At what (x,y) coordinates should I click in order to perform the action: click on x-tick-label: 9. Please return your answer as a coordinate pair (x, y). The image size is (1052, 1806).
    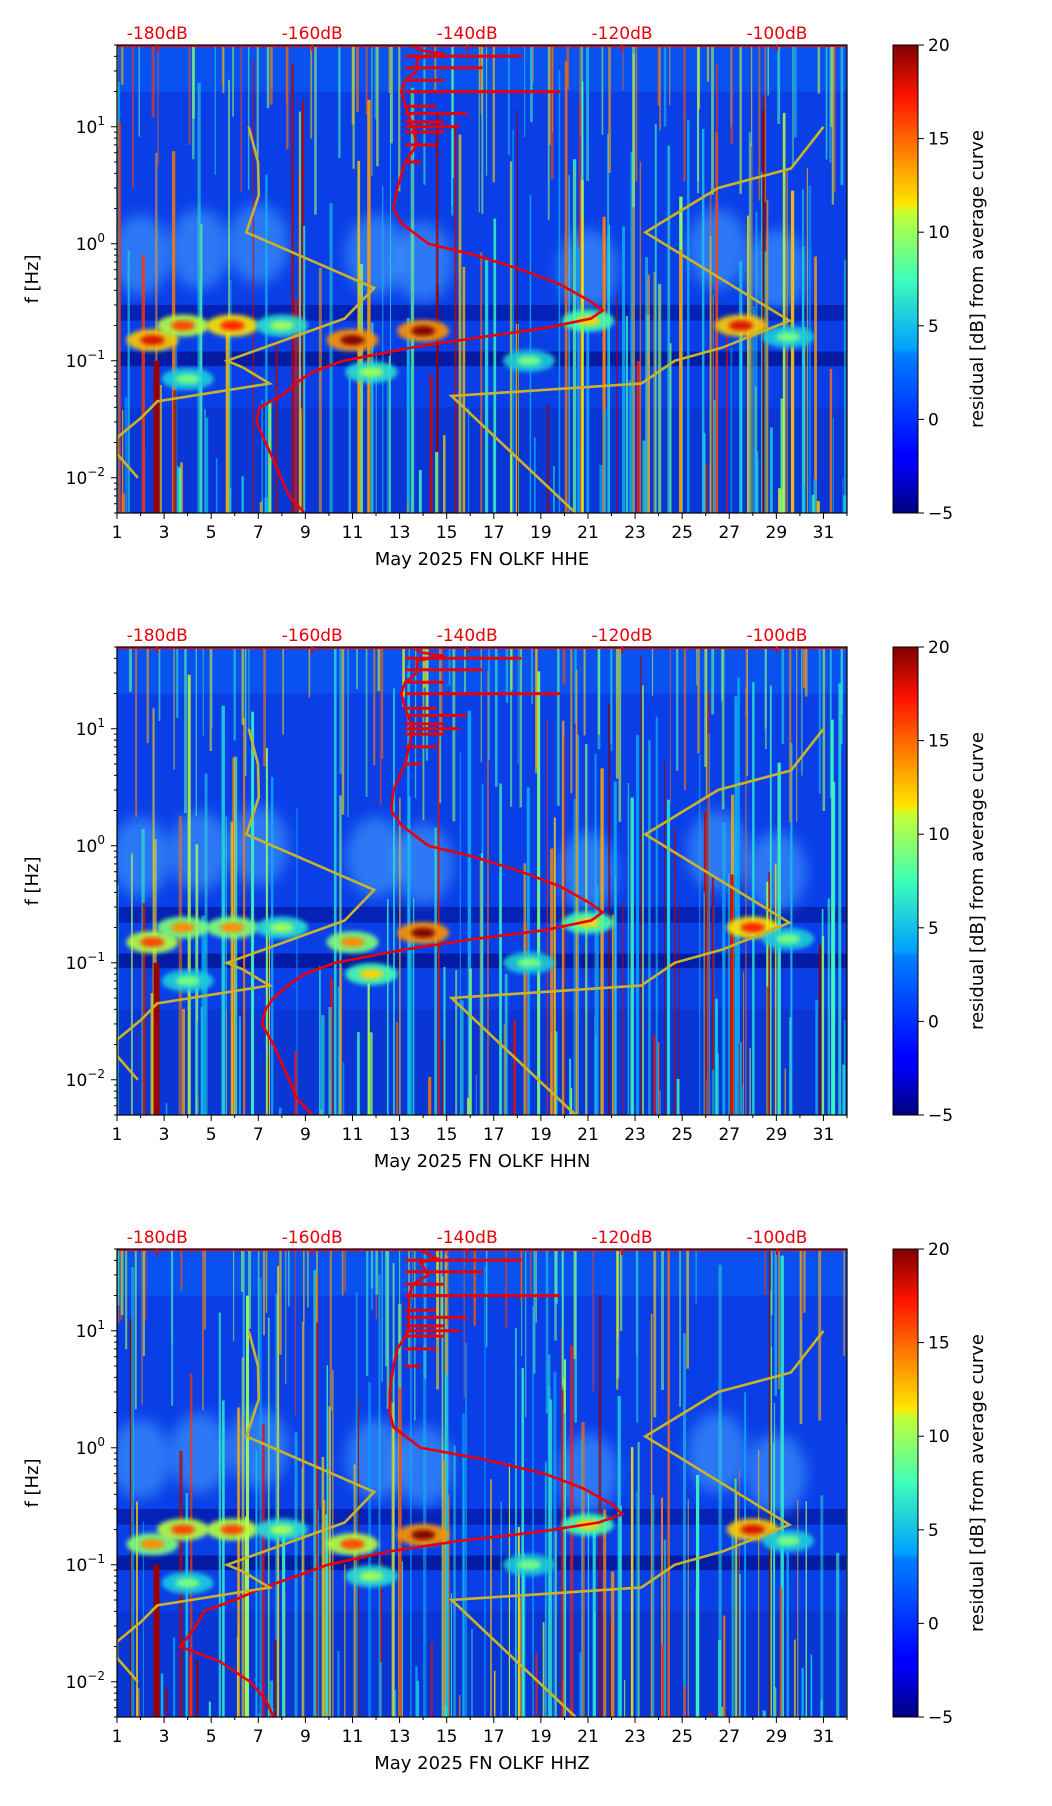
    Looking at the image, I should click on (305, 1135).